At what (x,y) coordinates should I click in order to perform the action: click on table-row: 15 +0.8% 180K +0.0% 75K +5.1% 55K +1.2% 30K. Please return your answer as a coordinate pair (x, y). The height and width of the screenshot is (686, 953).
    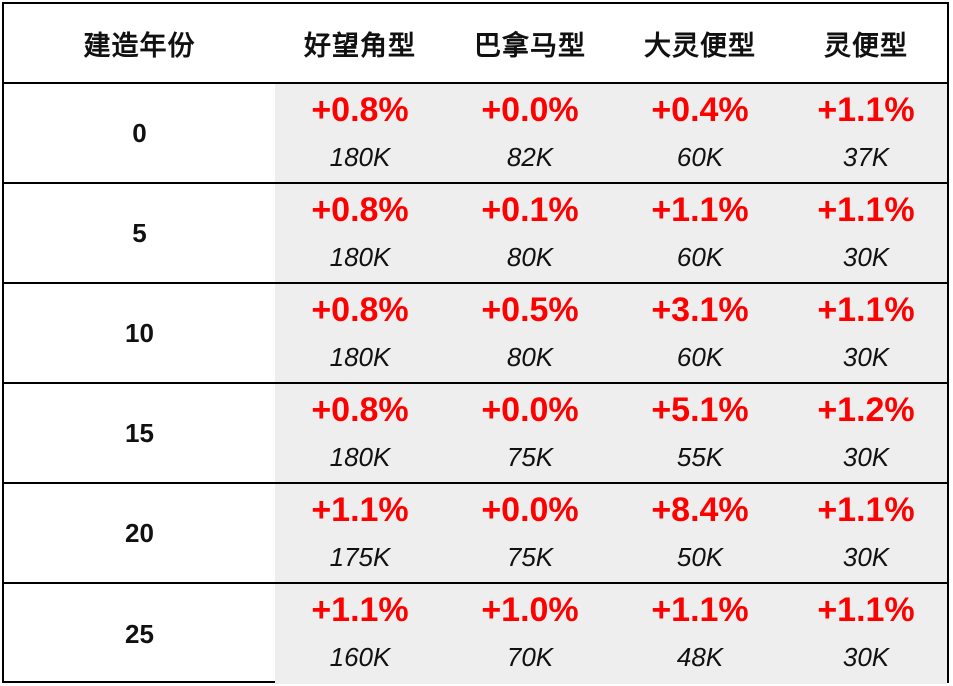
    Looking at the image, I should click on (475, 434).